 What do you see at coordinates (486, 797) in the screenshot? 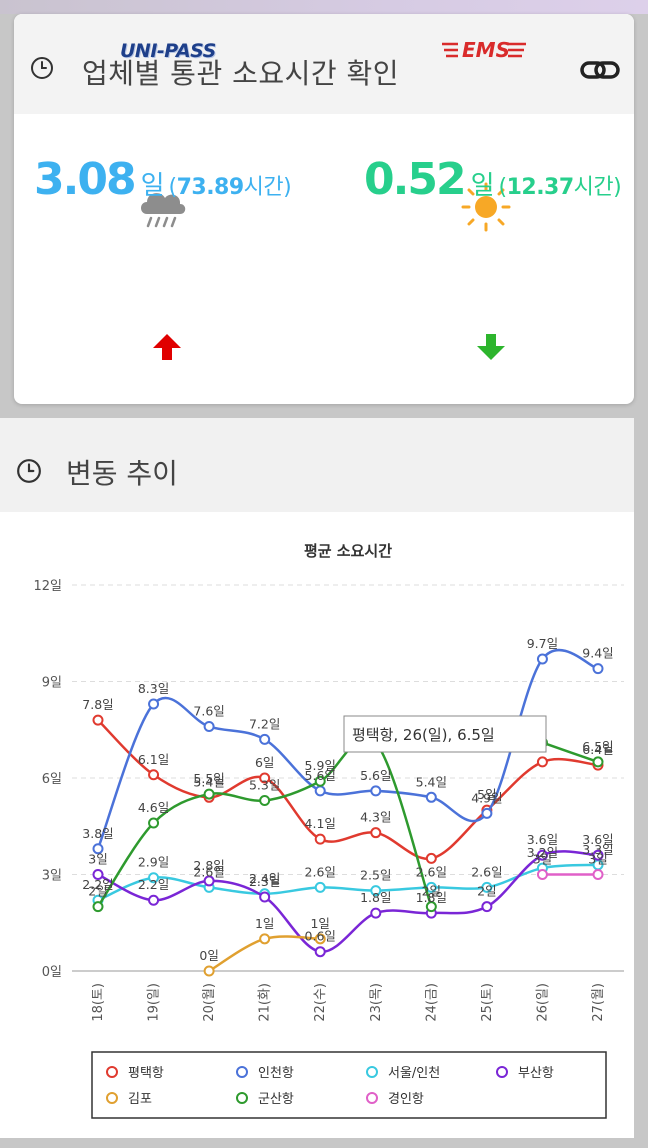
I see `data-label: 4.9일` at bounding box center [486, 797].